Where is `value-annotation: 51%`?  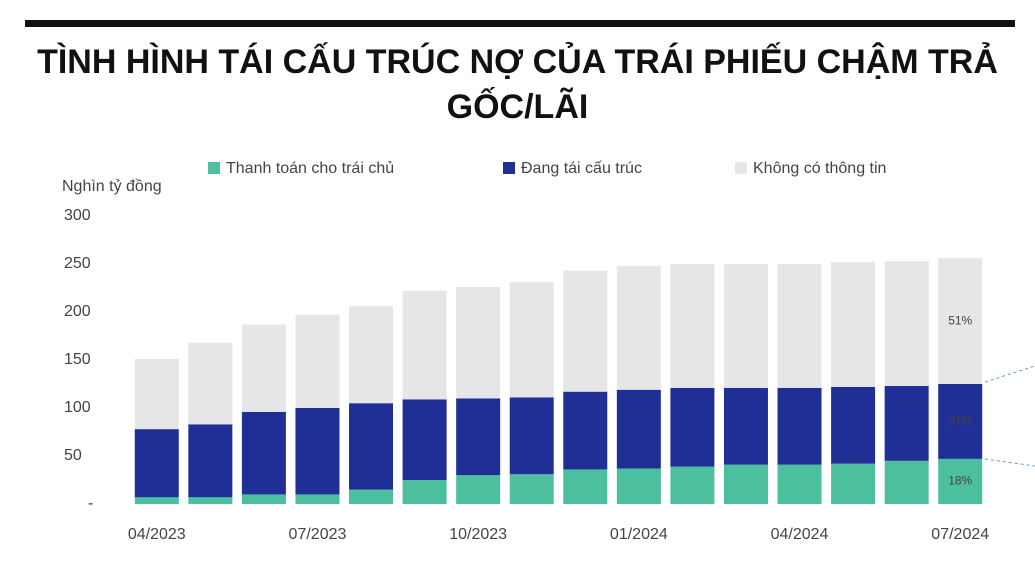 value-annotation: 51% is located at coordinates (960, 320).